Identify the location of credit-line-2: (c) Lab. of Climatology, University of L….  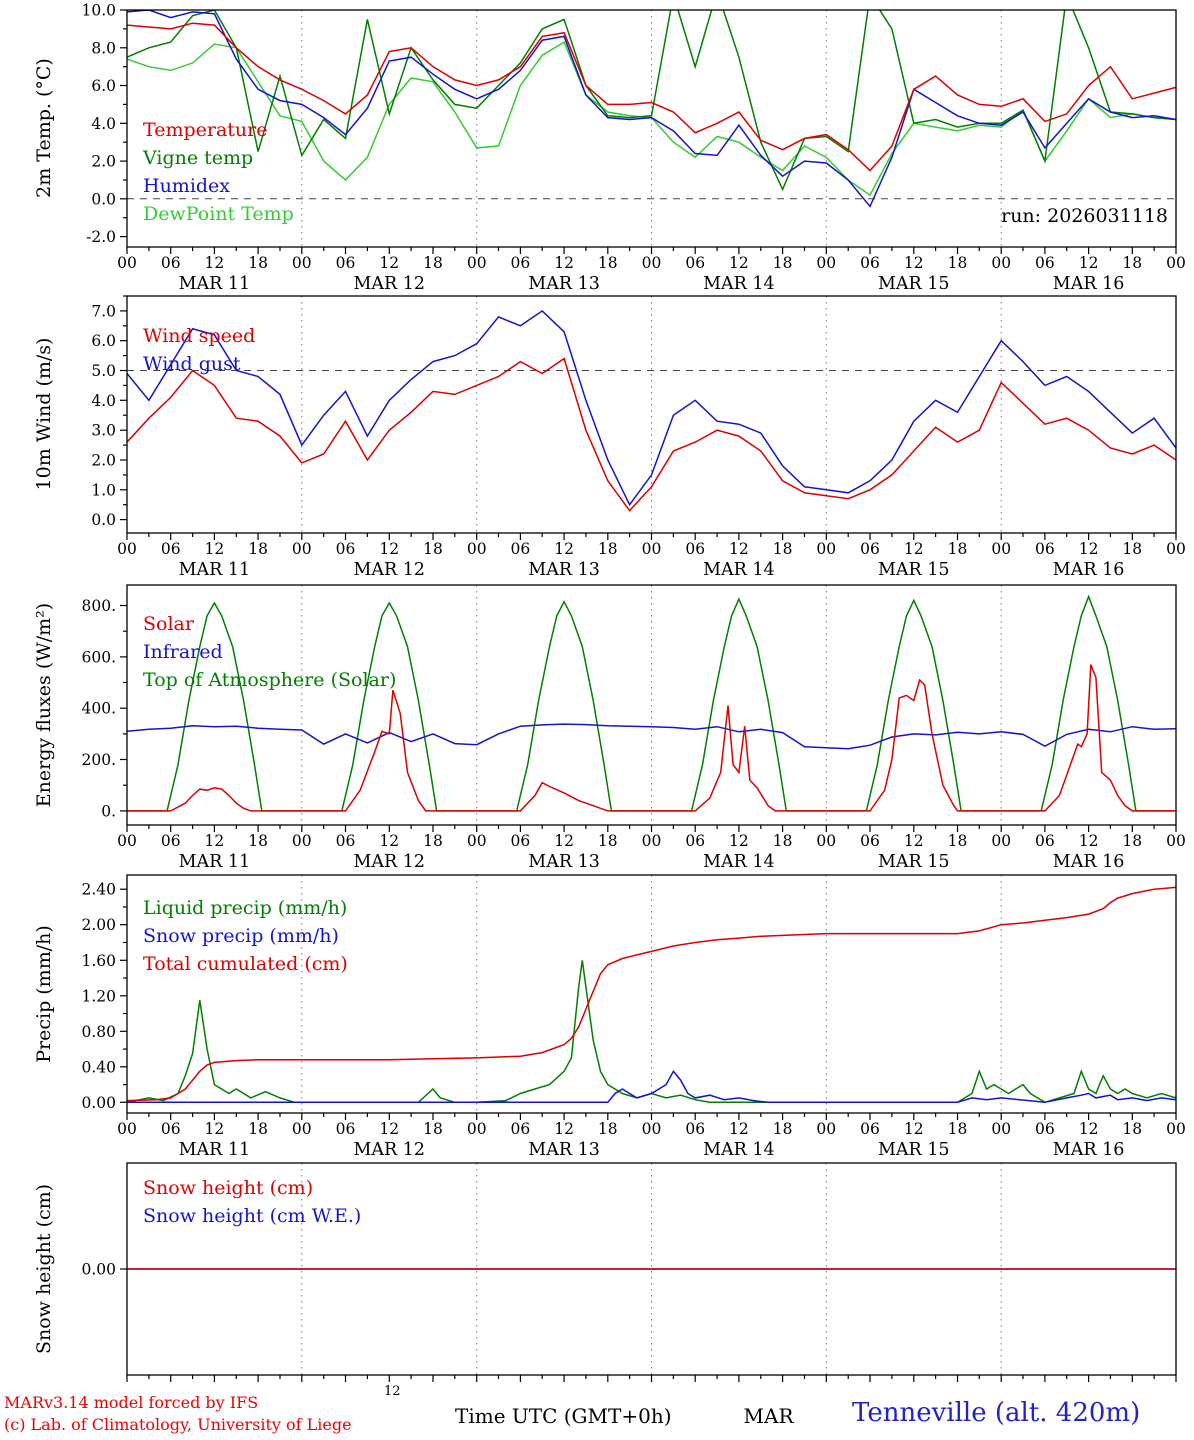
(178, 1425).